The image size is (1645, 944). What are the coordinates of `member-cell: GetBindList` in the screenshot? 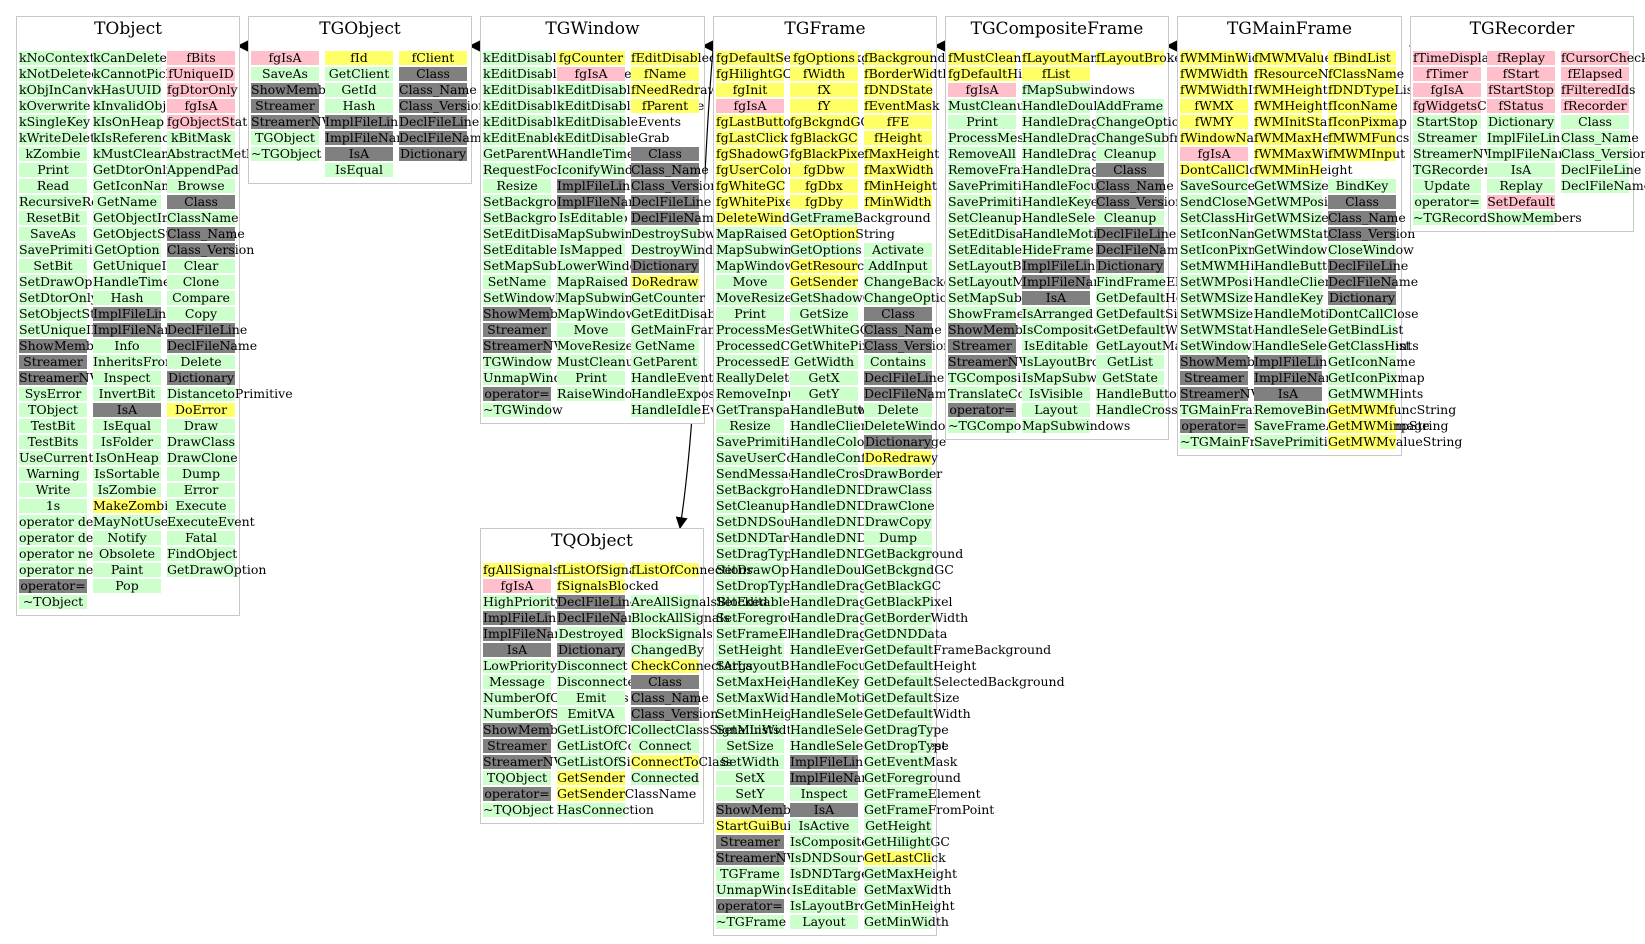 It's located at (1365, 330).